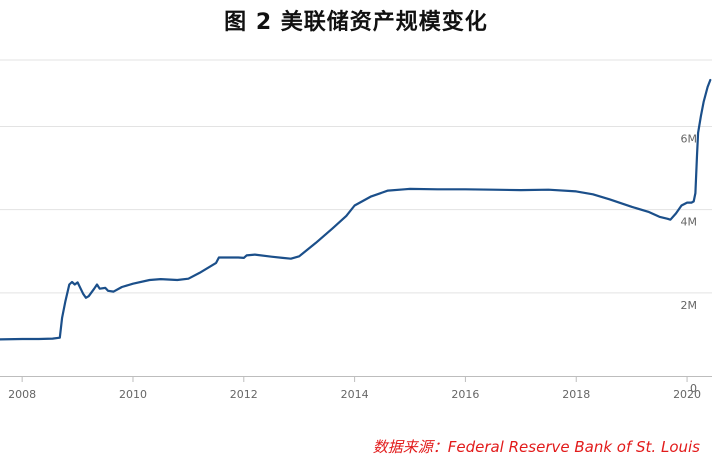  Describe the element at coordinates (576, 394) in the screenshot. I see `x-tick-label: 2018` at that location.